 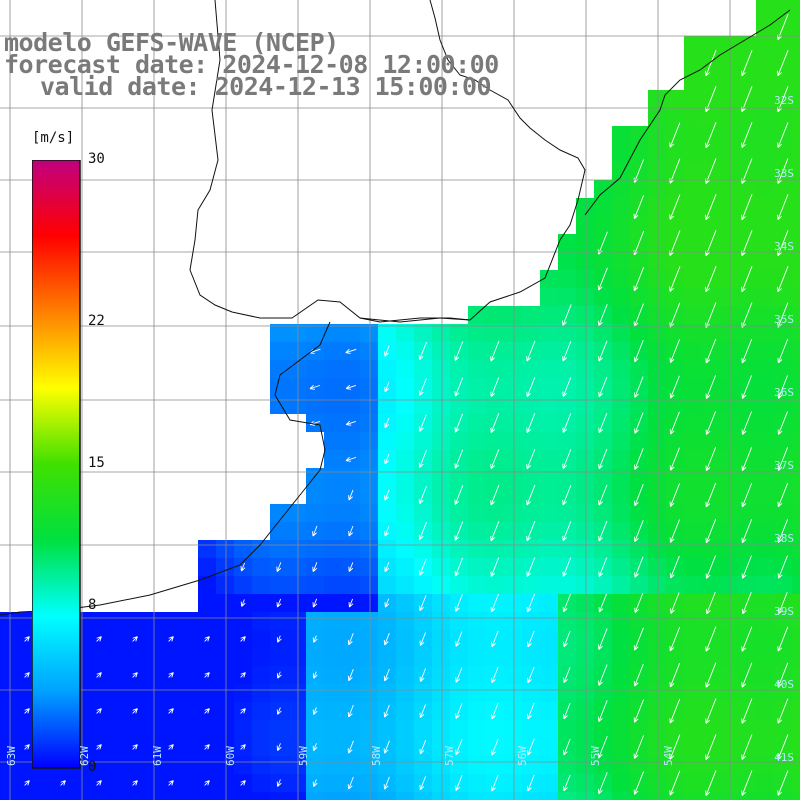 What do you see at coordinates (266, 86) in the screenshot?
I see `valid-date: valid date: 2024-12-13 15:00:00` at bounding box center [266, 86].